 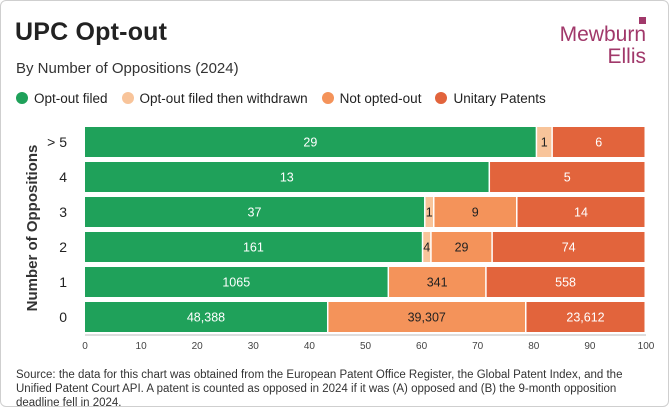 What do you see at coordinates (254, 346) in the screenshot?
I see `x-tick-label: 30` at bounding box center [254, 346].